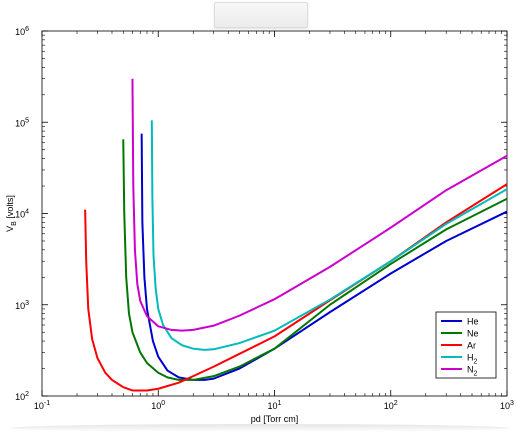 The width and height of the screenshot is (520, 432). Describe the element at coordinates (11, 213) in the screenshot. I see `y-axis-label: VB [volts]` at that location.